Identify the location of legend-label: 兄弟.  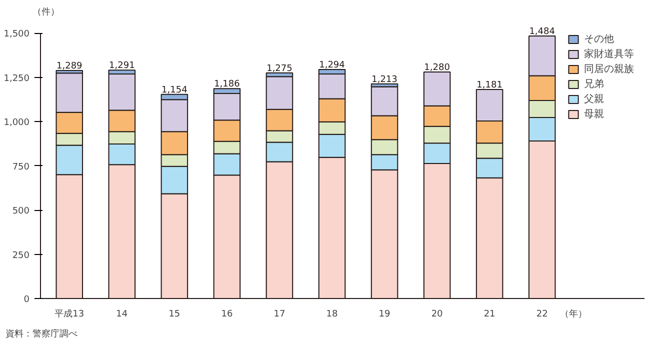
(594, 84).